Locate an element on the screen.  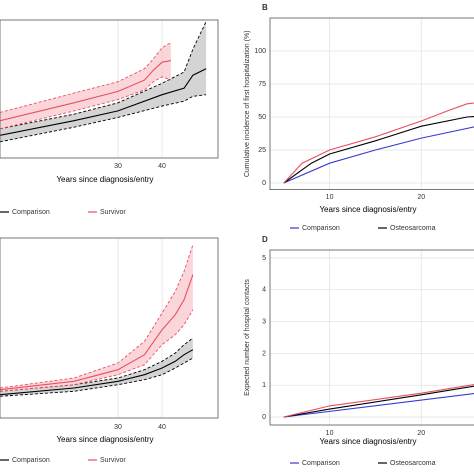
y-tick-label: 3 is located at coordinates (264, 321).